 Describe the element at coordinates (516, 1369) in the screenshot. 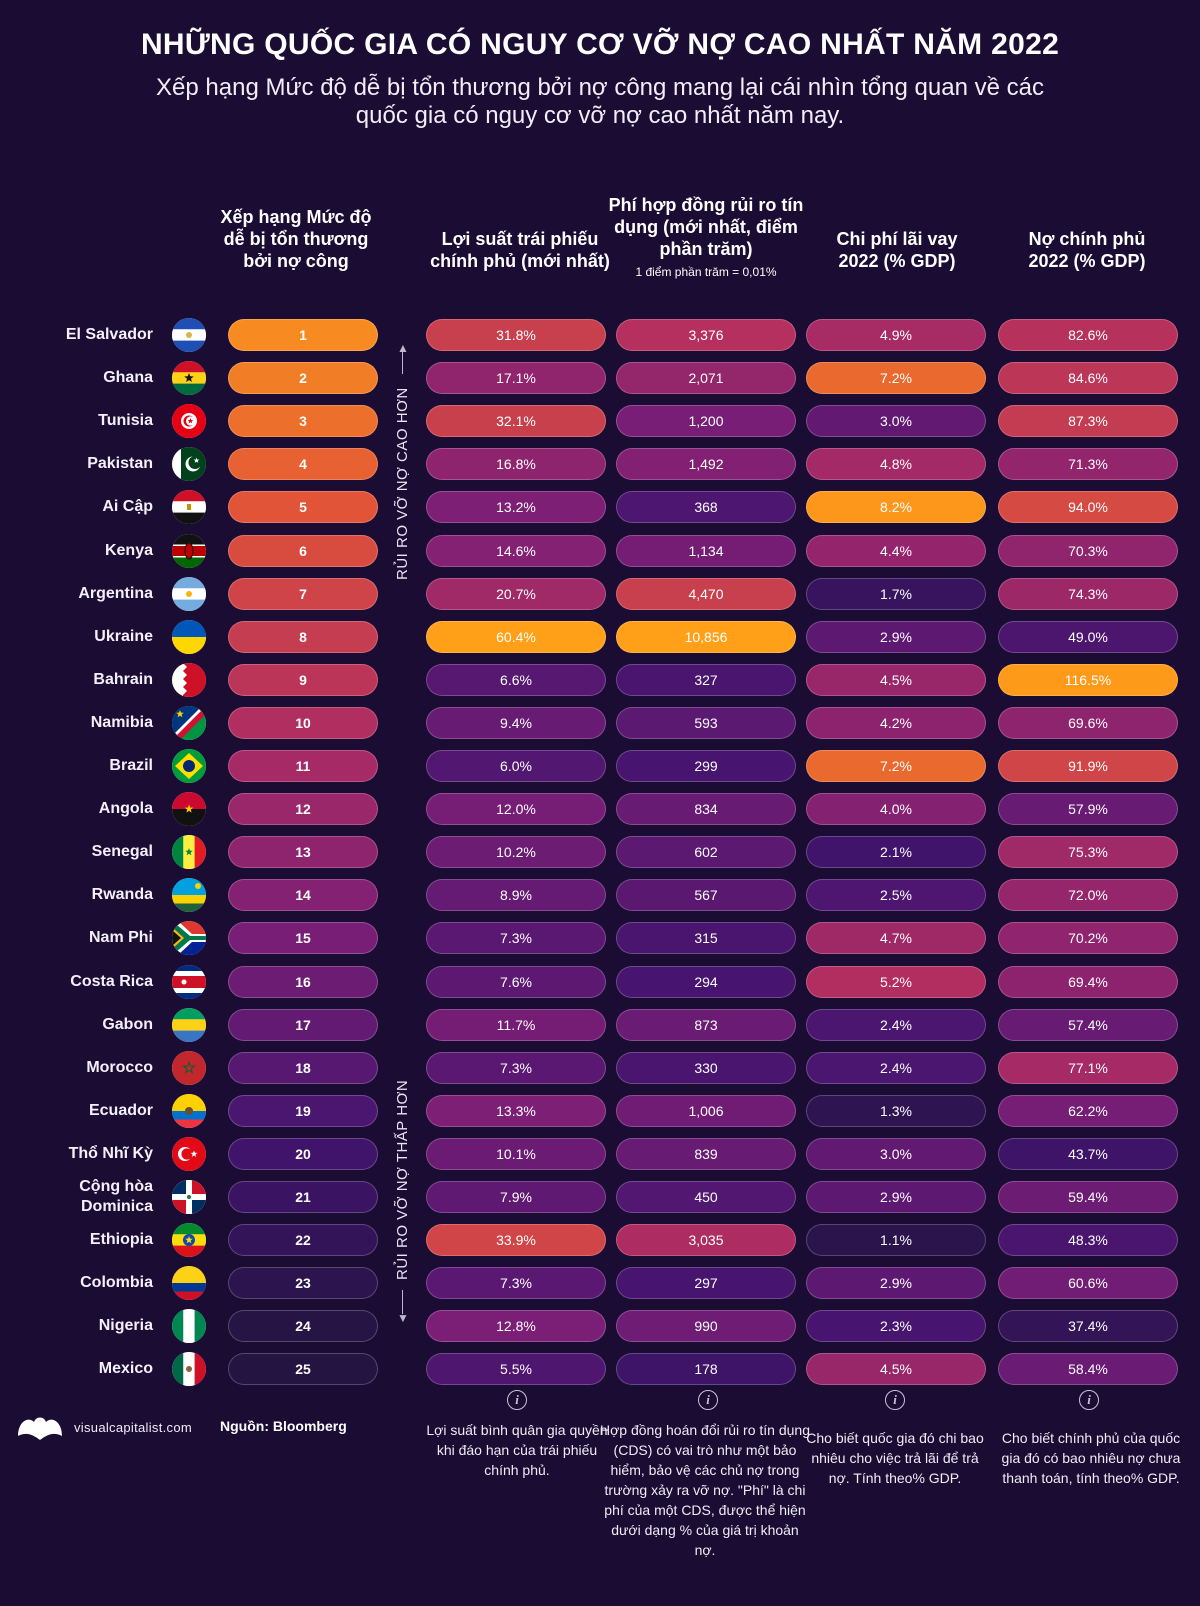

I see `yield-cell: 5.5%` at that location.